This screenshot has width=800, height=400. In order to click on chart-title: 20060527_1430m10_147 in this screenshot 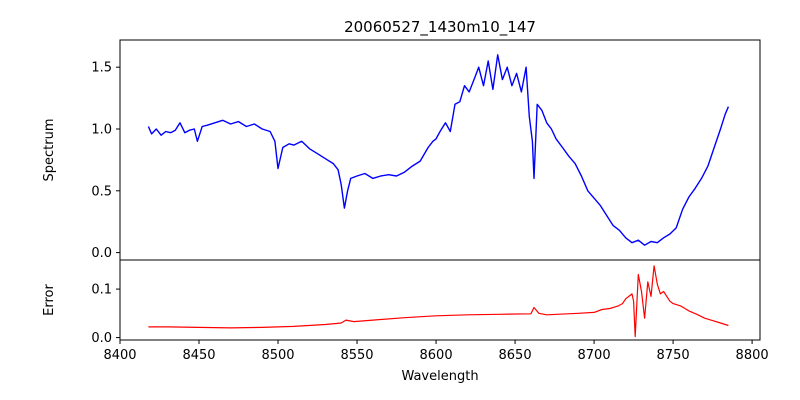, I will do `click(440, 27)`.